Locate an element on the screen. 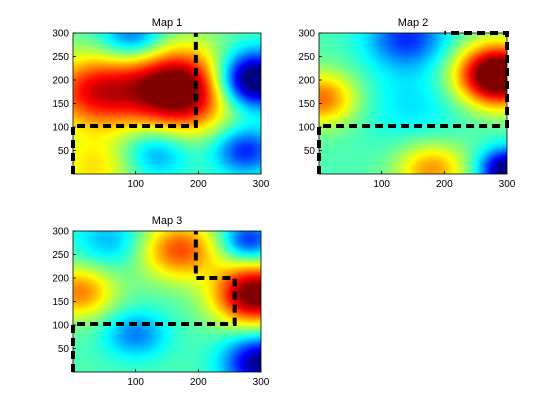  chart-title: Map 1 is located at coordinates (167, 23).